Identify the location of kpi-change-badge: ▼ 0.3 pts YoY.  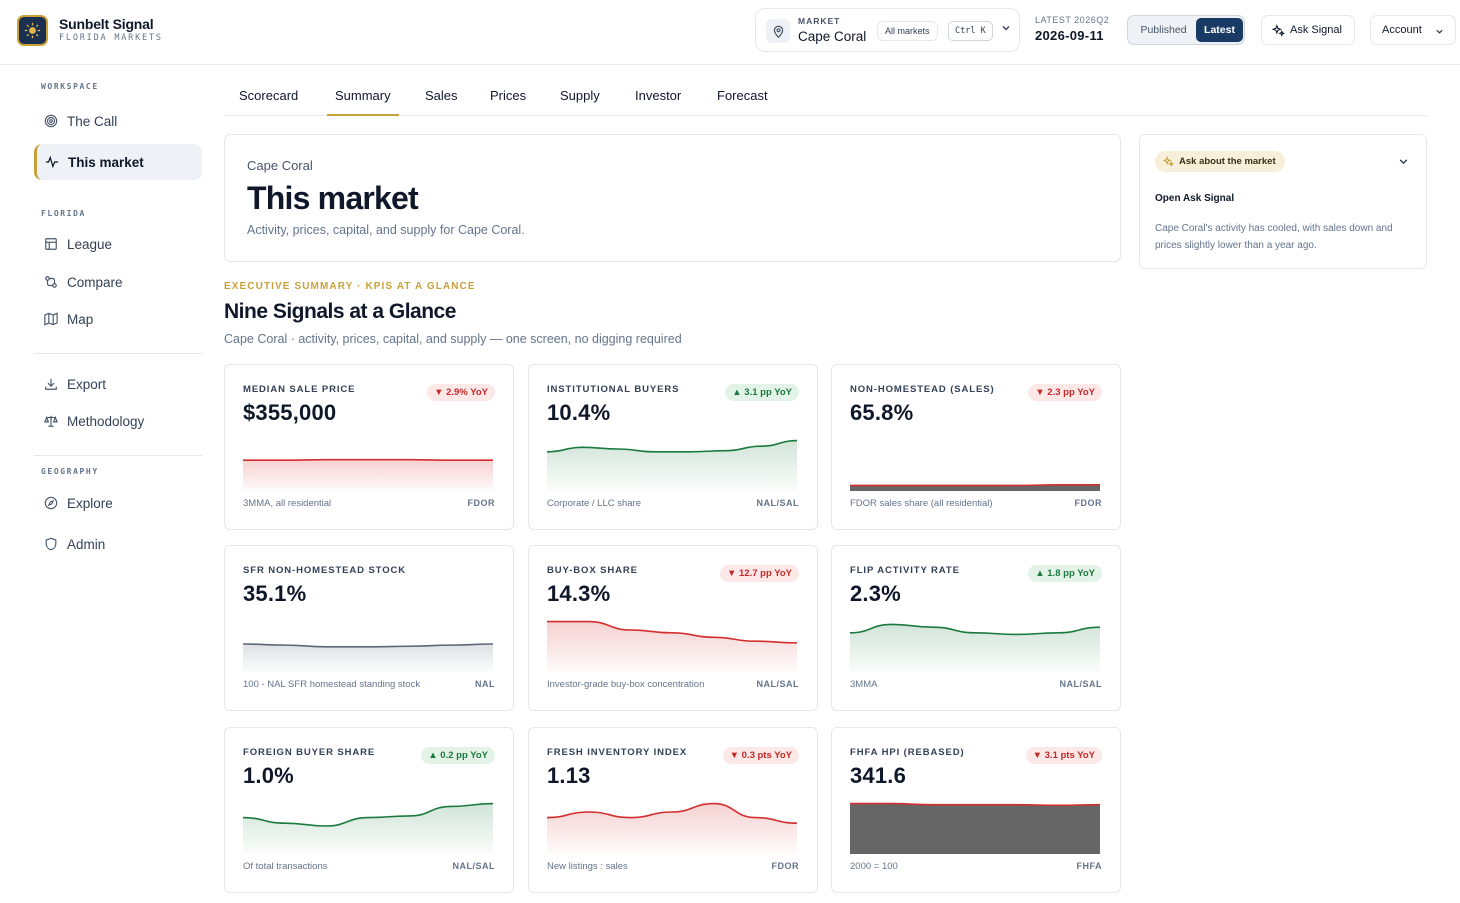
(760, 755).